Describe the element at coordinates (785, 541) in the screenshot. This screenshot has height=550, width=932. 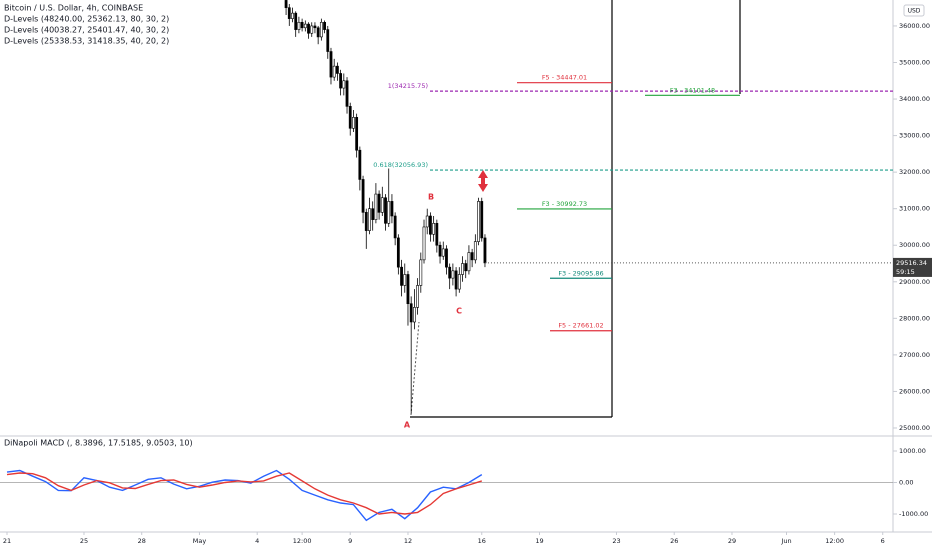
I see `x-tick-label: Jun` at that location.